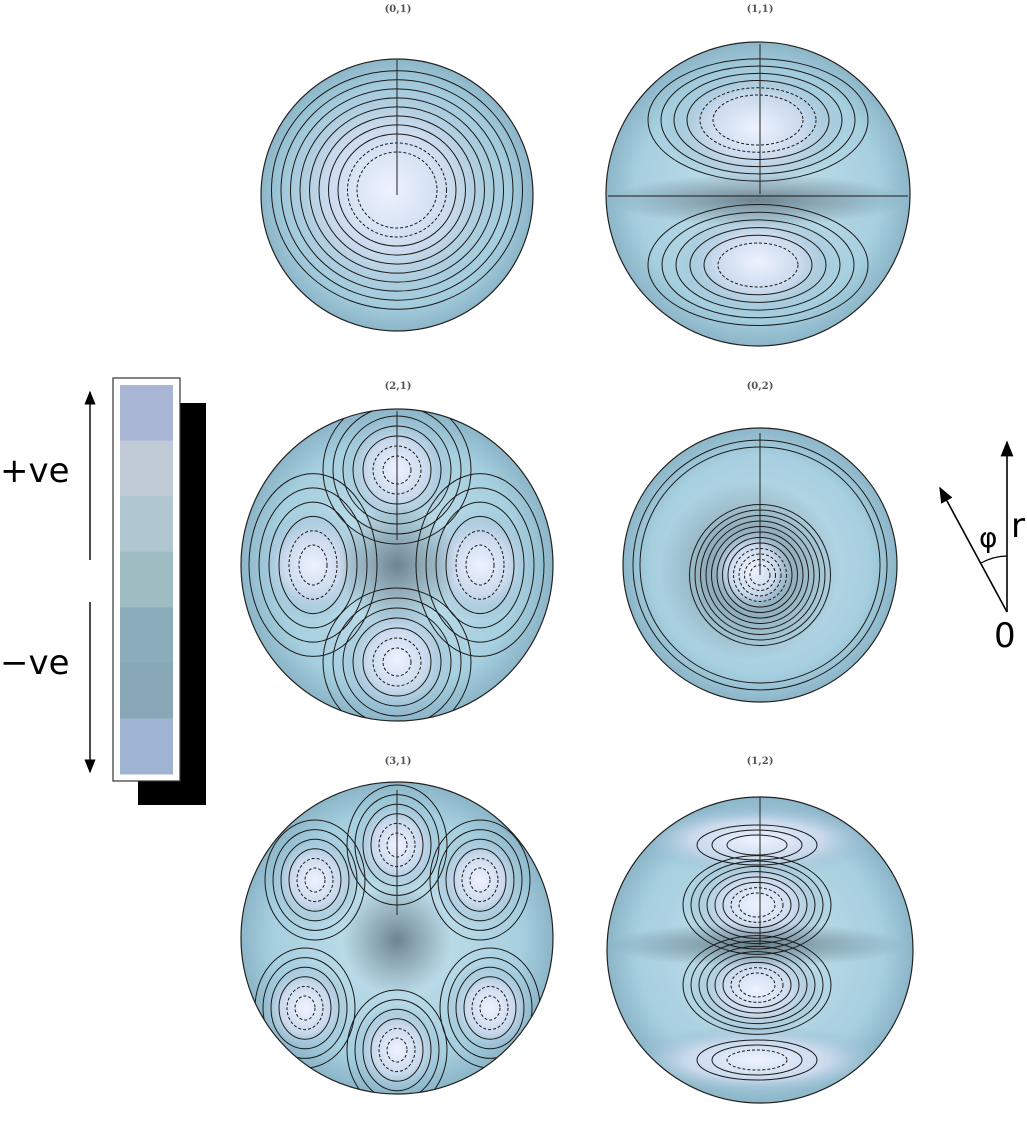 Image resolution: width=1027 pixels, height=1128 pixels. I want to click on legend-swatches, so click(146, 580).